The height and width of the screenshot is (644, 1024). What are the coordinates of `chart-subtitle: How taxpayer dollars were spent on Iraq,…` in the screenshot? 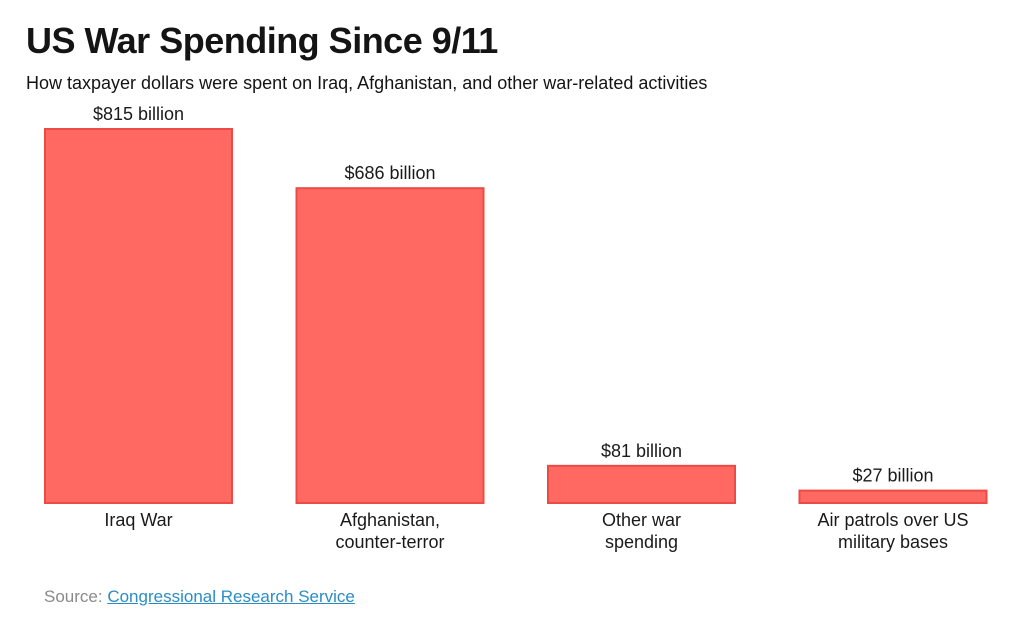 It's located at (367, 83).